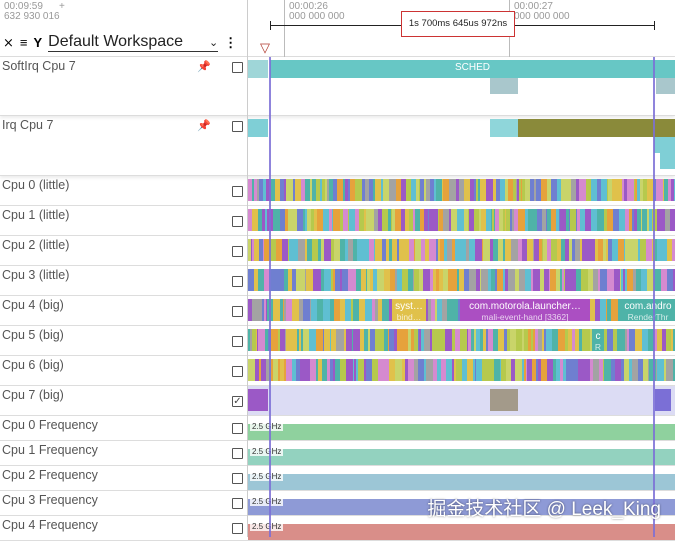  What do you see at coordinates (646, 306) in the screenshot?
I see `slice-title: com.andro` at bounding box center [646, 306].